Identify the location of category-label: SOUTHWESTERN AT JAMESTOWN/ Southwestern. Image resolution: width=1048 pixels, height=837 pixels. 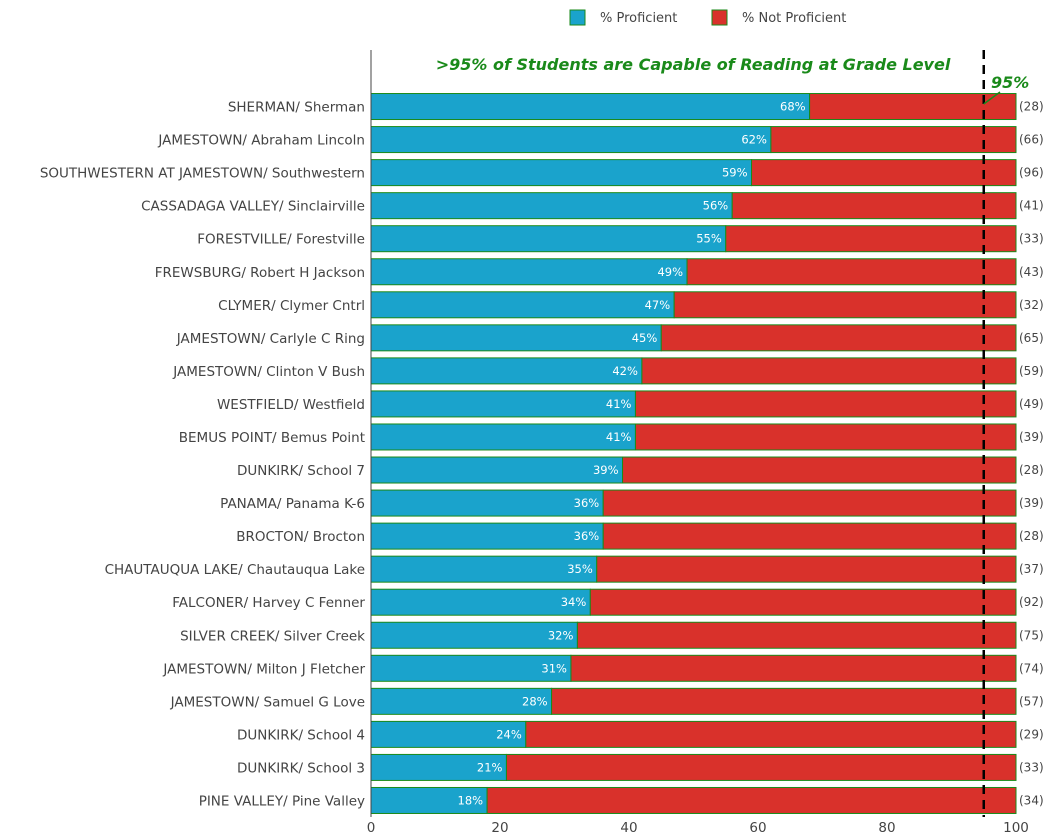
(202, 174).